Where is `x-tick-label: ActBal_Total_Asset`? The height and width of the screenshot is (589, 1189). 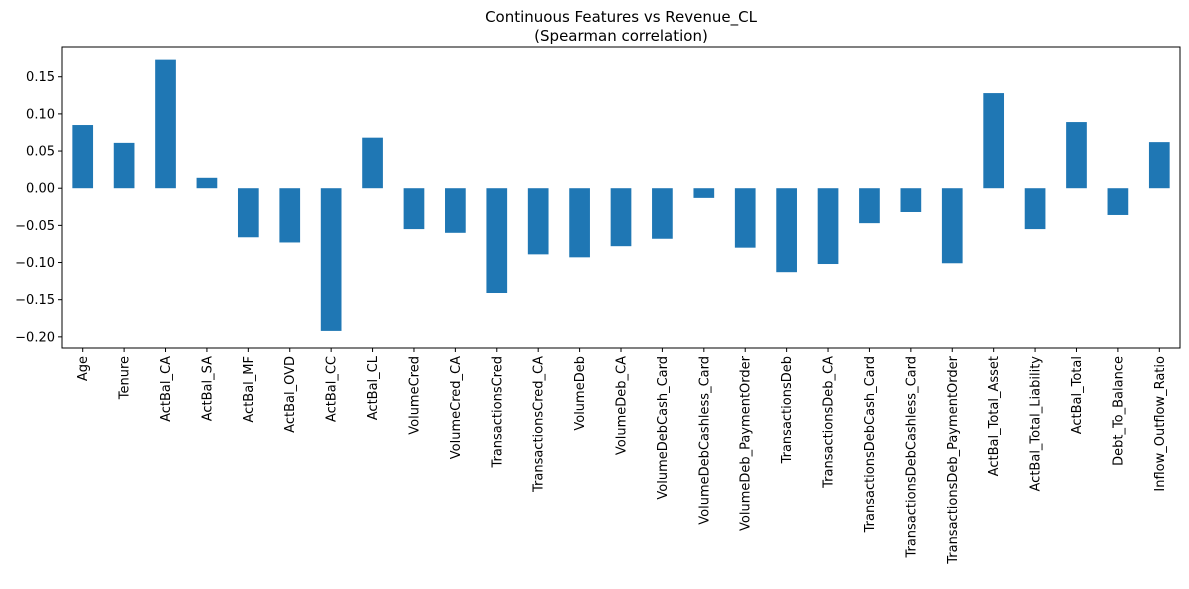 x-tick-label: ActBal_Total_Asset is located at coordinates (994, 416).